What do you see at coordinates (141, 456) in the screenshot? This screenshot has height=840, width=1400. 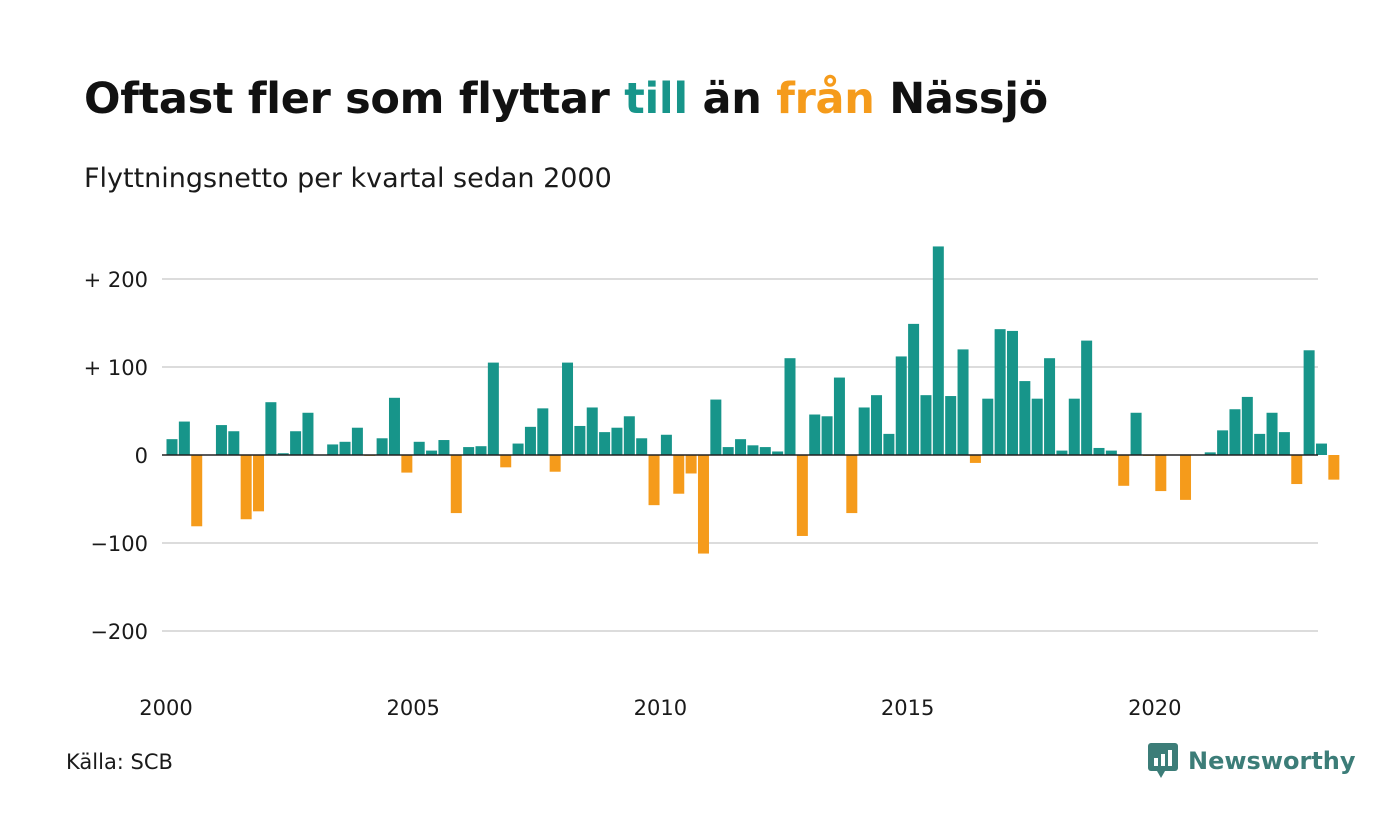 I see `y-tick-label-2: 0` at bounding box center [141, 456].